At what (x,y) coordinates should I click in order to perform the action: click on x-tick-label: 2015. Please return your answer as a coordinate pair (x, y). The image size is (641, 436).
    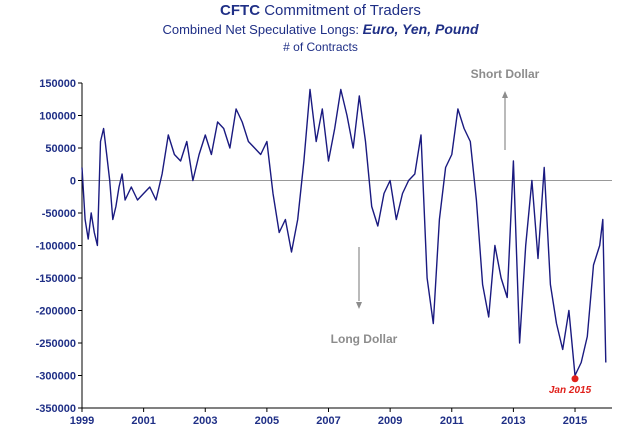
    Looking at the image, I should click on (575, 421).